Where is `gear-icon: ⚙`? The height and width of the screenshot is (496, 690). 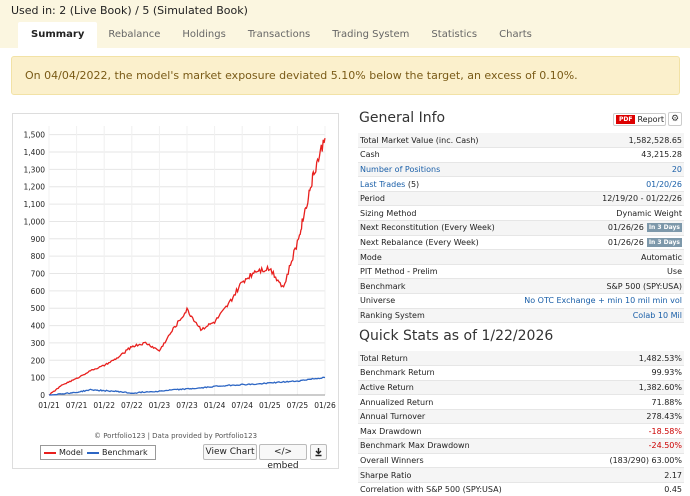
gear-icon: ⚙ is located at coordinates (675, 119).